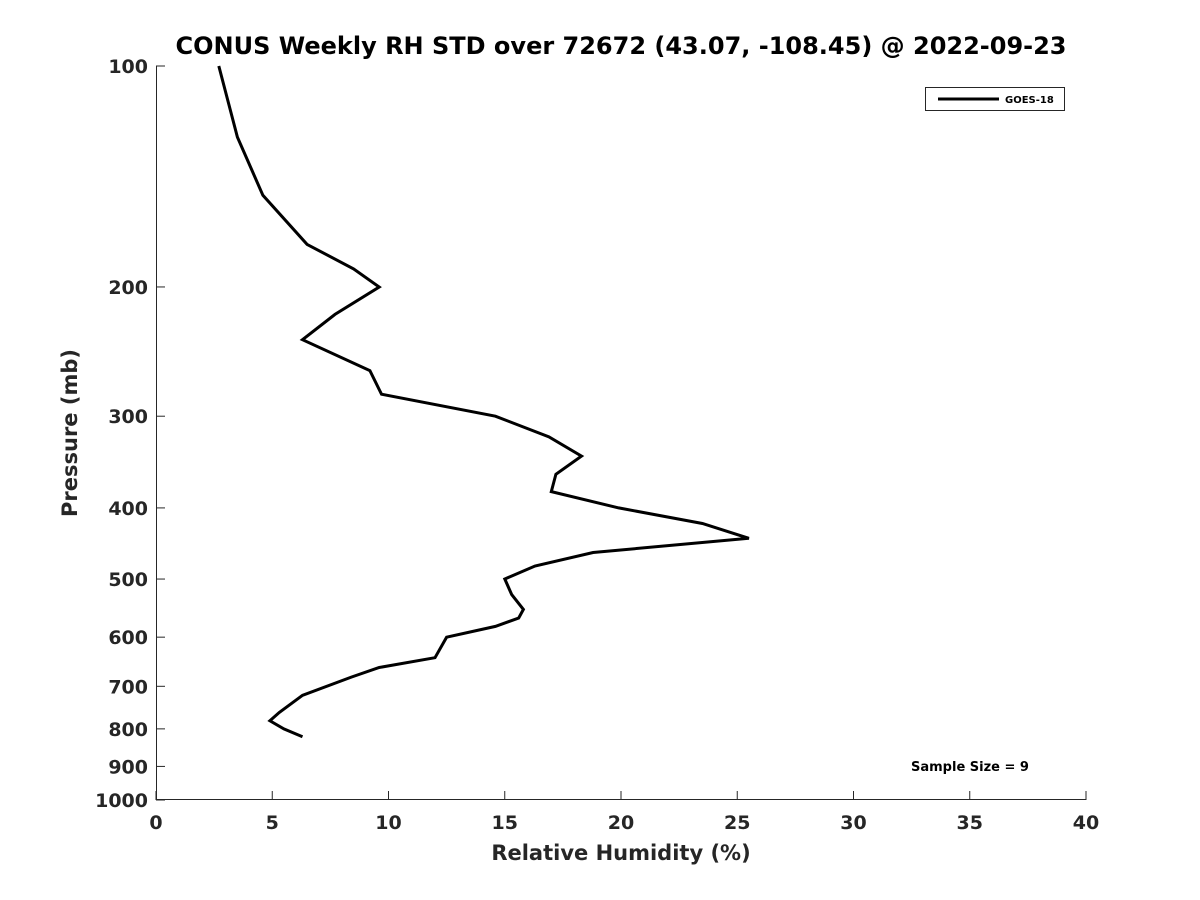 The image size is (1200, 900). Describe the element at coordinates (128, 67) in the screenshot. I see `y-tick-label: 100` at that location.